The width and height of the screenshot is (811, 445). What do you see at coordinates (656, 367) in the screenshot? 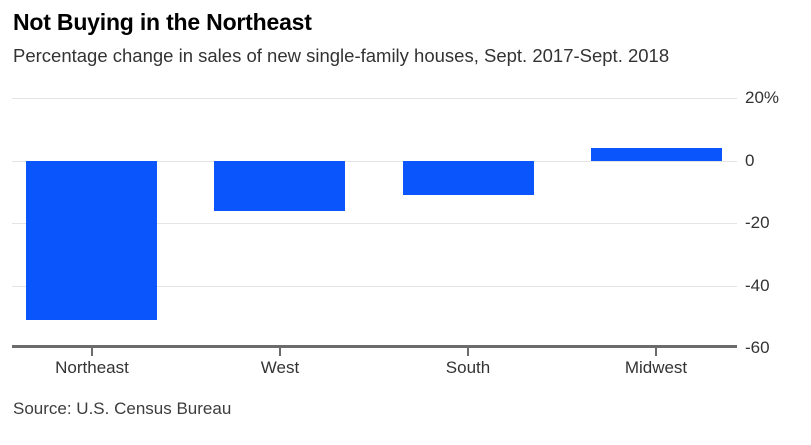
I see `x-tick-label: Midwest` at bounding box center [656, 367].